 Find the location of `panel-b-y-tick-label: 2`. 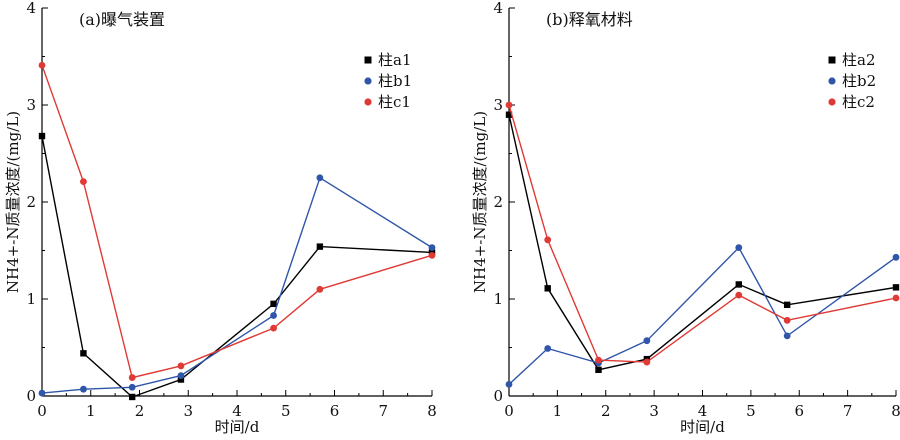

panel-b-y-tick-label: 2 is located at coordinates (498, 202).